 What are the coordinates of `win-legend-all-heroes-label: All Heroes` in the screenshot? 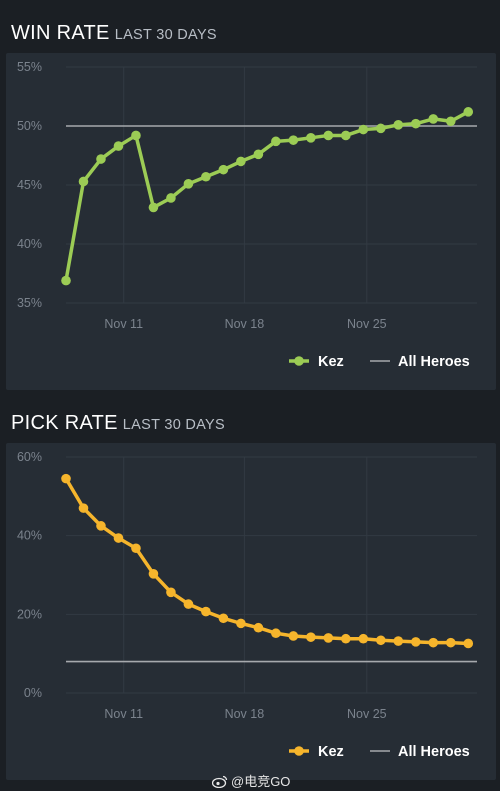 It's located at (434, 362).